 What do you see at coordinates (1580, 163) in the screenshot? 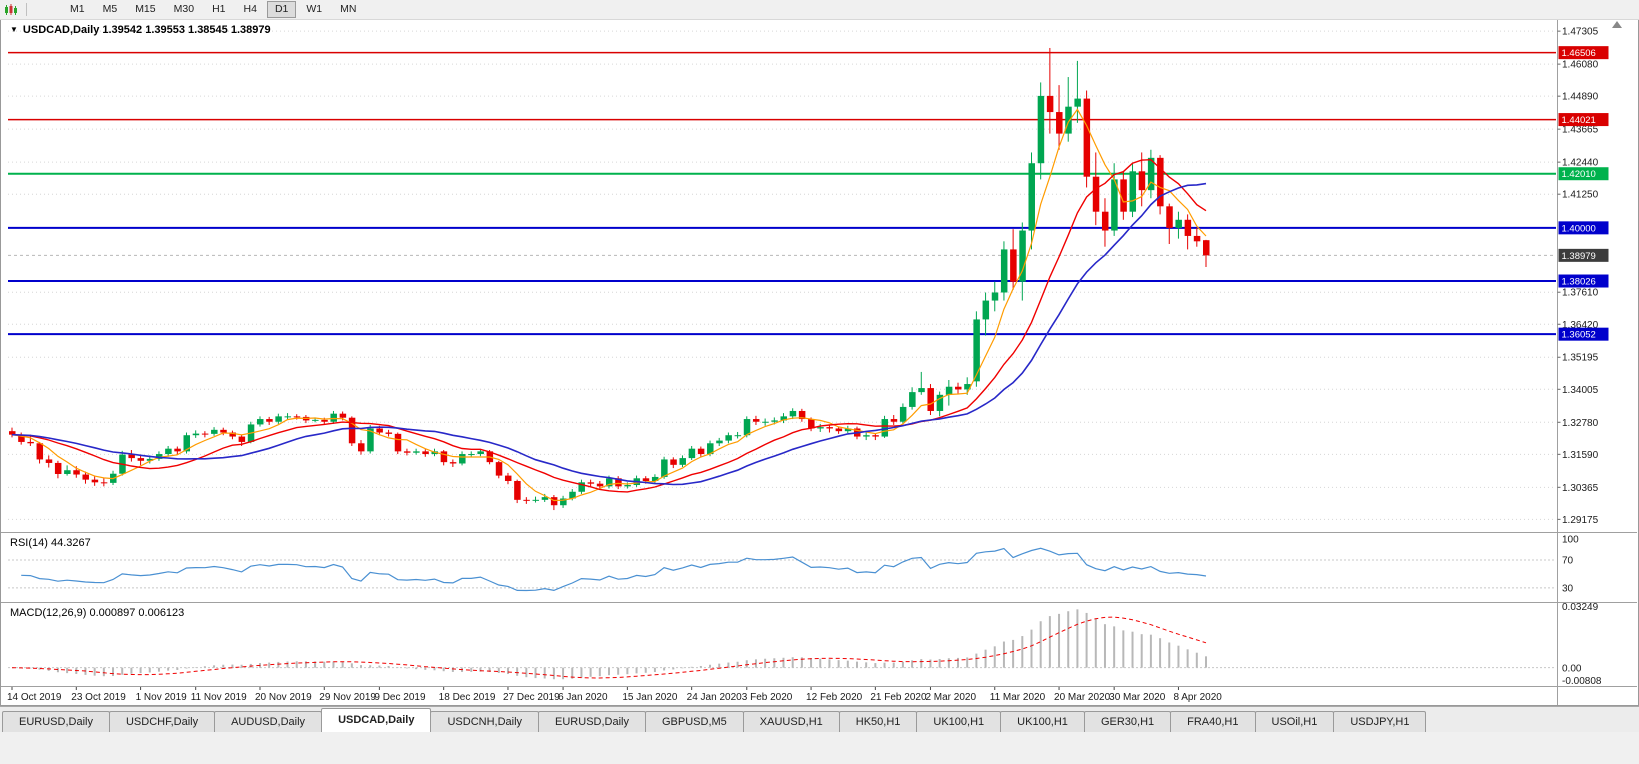
I see `price-tick-label: 1.42440` at bounding box center [1580, 163].